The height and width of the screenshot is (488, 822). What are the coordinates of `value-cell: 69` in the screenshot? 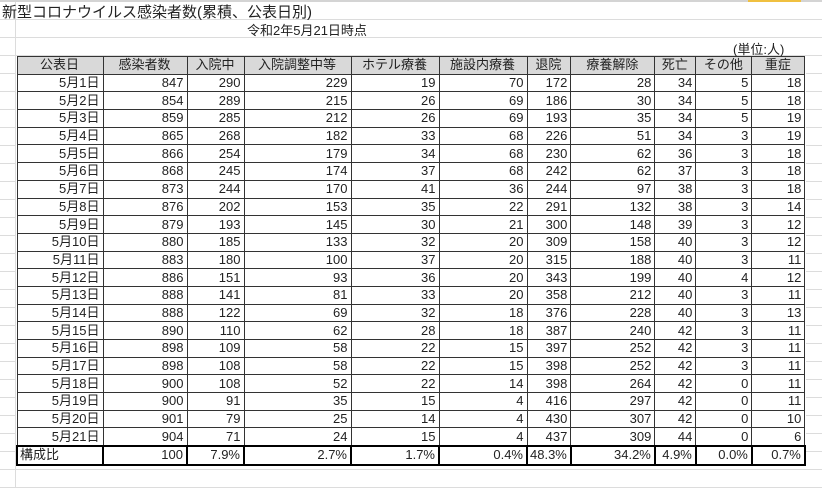 It's located at (297, 313).